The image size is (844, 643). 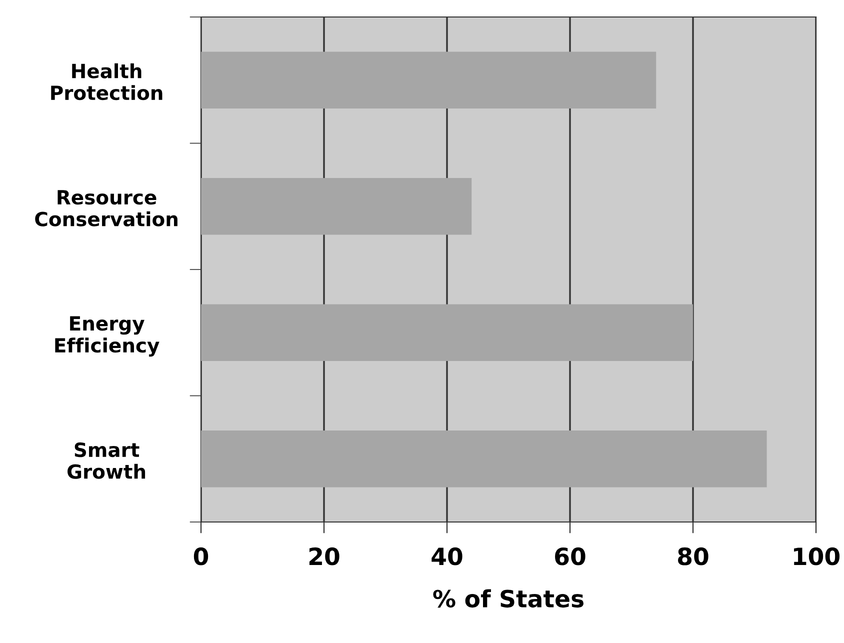 What do you see at coordinates (447, 556) in the screenshot?
I see `x-tick-label: 40` at bounding box center [447, 556].